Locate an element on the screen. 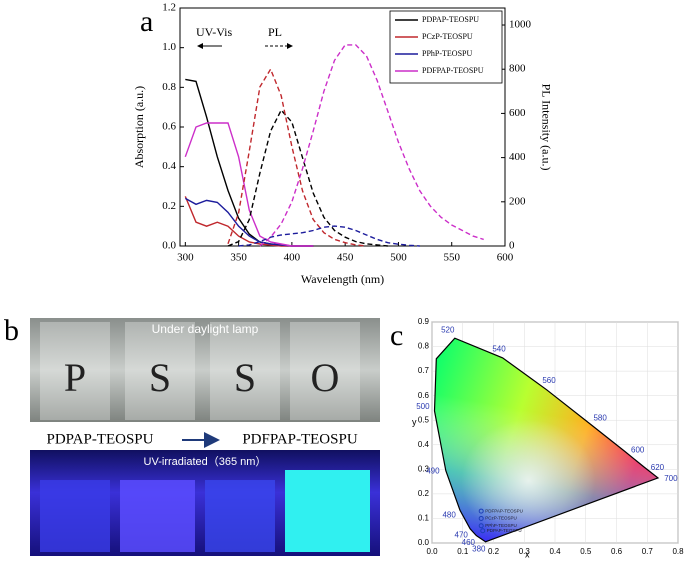 The height and width of the screenshot is (567, 685). y2-tick-label: 800 is located at coordinates (517, 69).